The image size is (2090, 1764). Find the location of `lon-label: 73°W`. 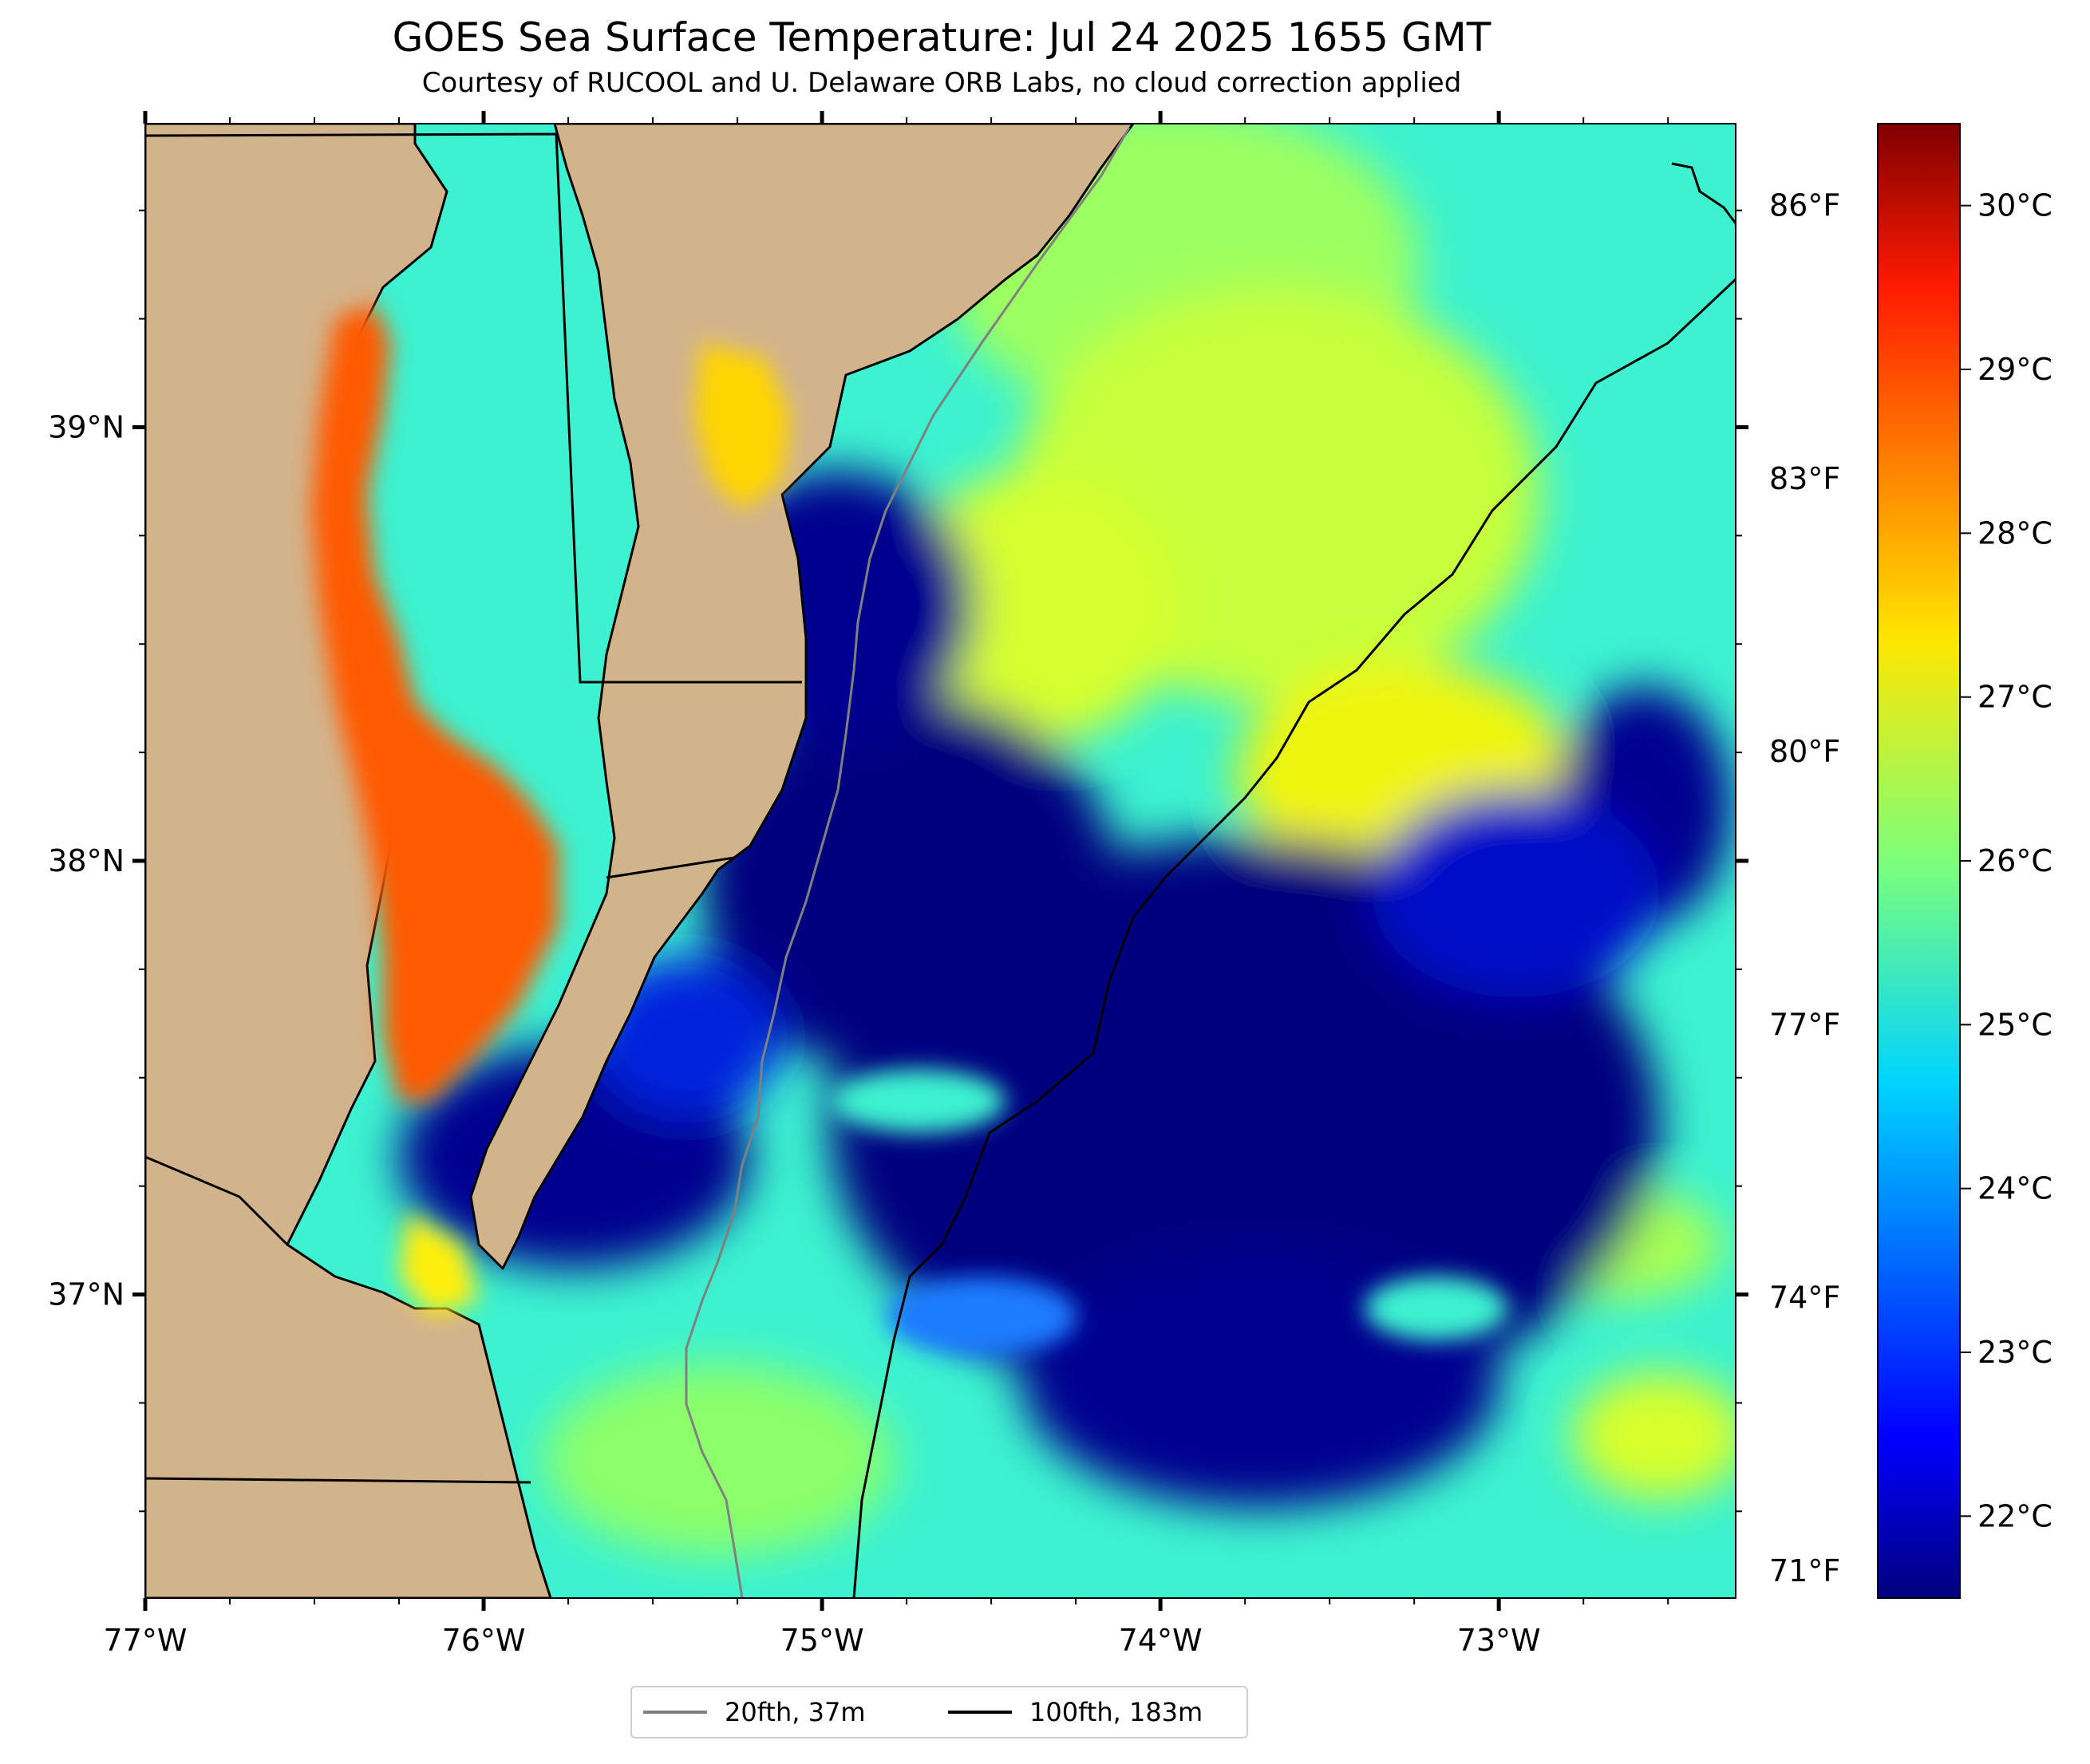

lon-label: 73°W is located at coordinates (1499, 1640).